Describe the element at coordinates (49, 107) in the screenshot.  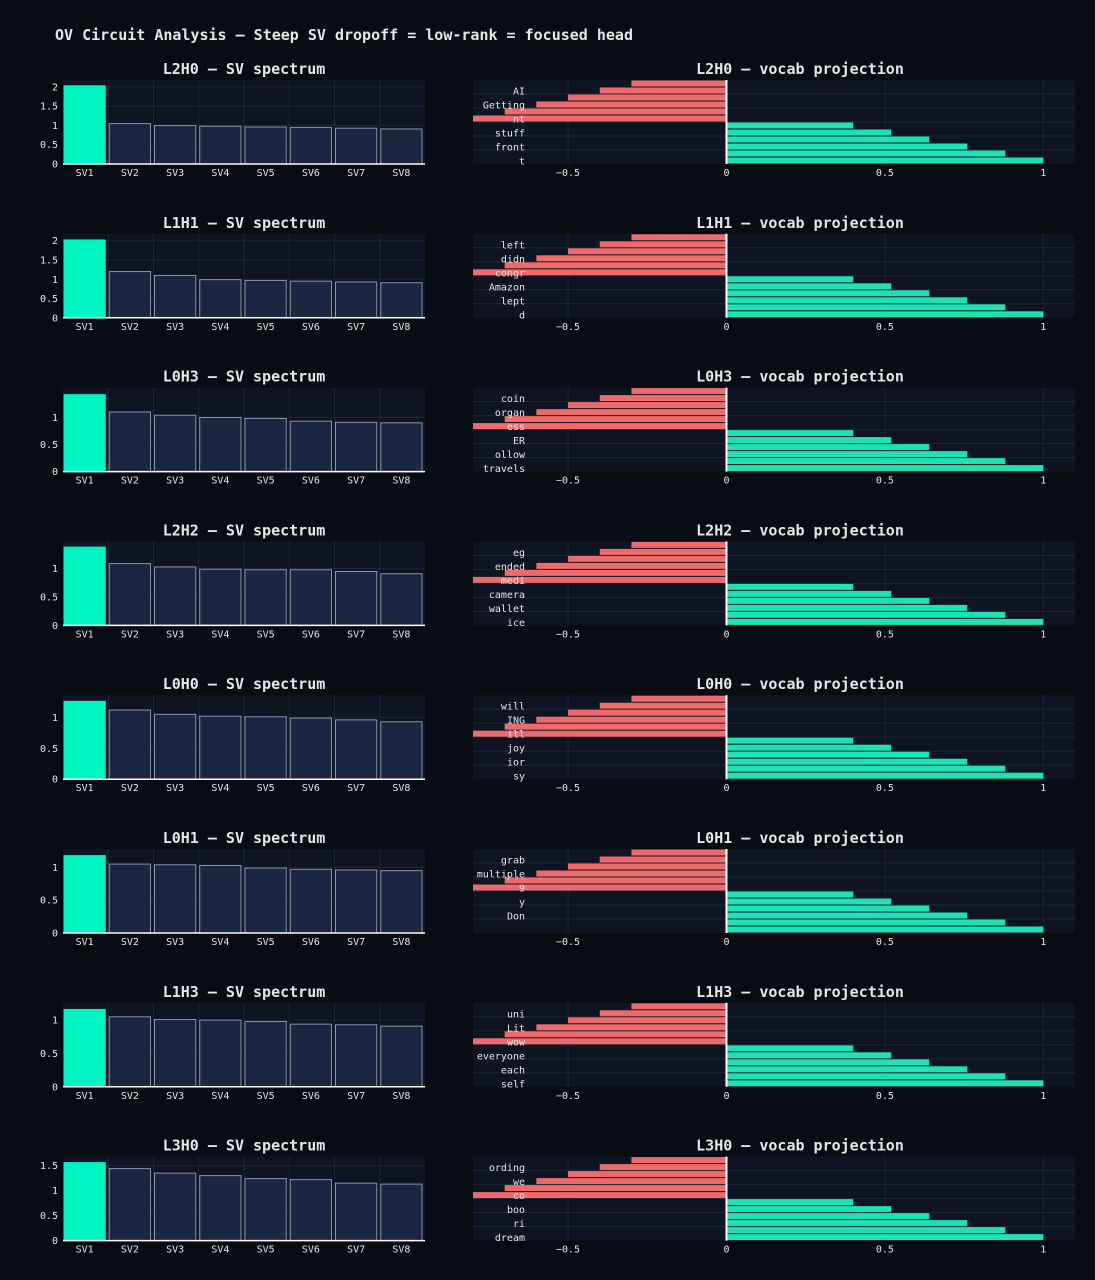
I see `y-tick-label: 1.5` at that location.